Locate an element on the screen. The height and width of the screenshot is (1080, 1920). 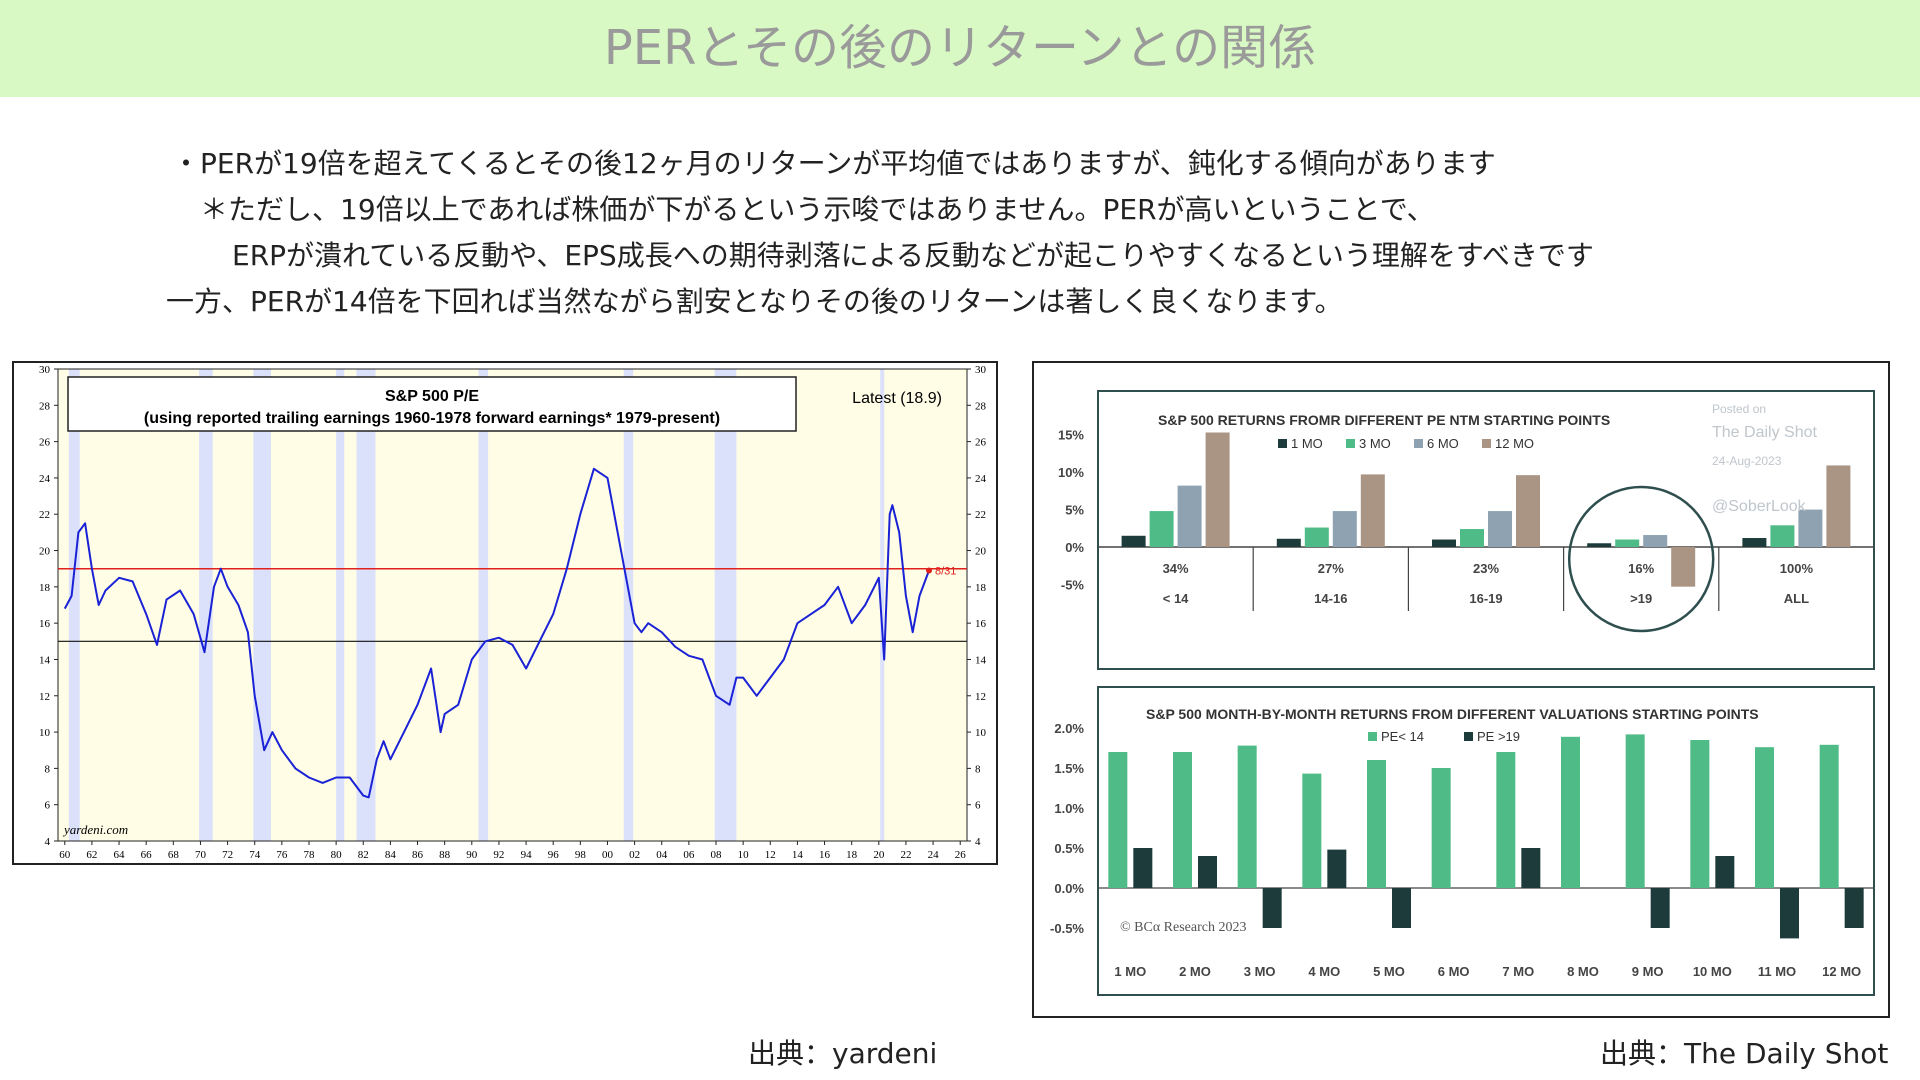
y-tick-label-right: 22 is located at coordinates (980, 515).